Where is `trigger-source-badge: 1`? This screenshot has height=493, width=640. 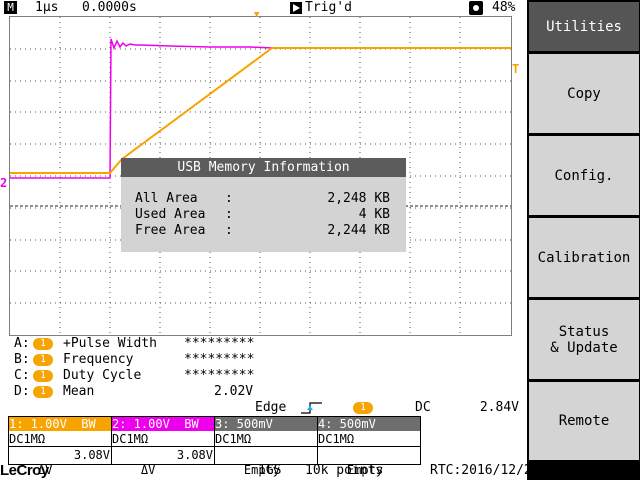
trigger-source-badge: 1 is located at coordinates (363, 408).